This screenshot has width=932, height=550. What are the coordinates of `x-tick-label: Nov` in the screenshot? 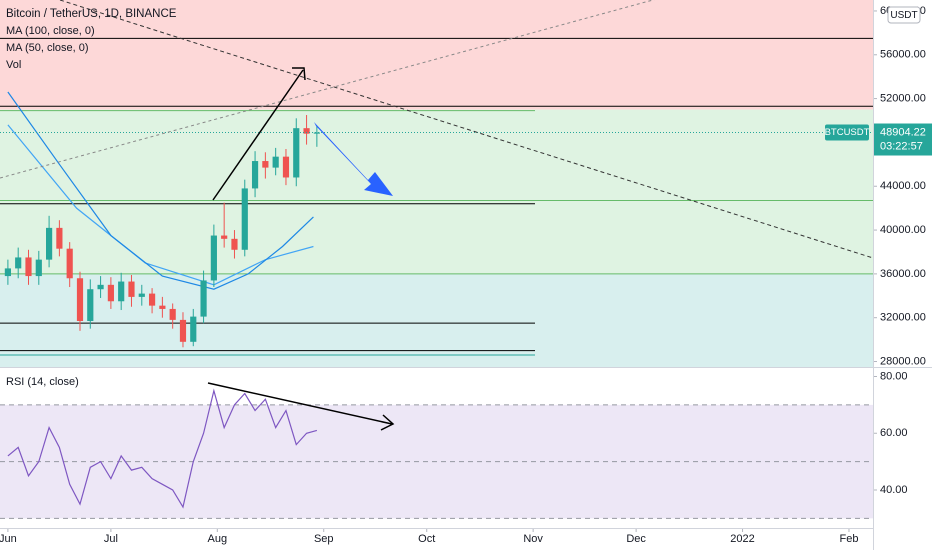 It's located at (533, 539).